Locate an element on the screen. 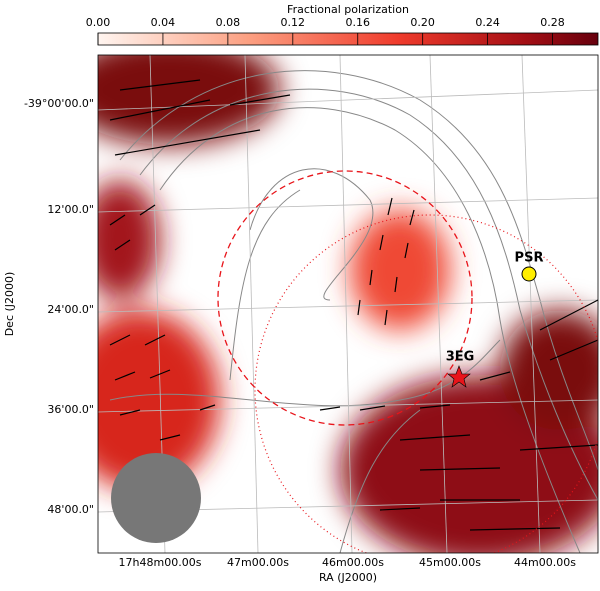 The width and height of the screenshot is (600, 591). 3eg-marker is located at coordinates (459, 376).